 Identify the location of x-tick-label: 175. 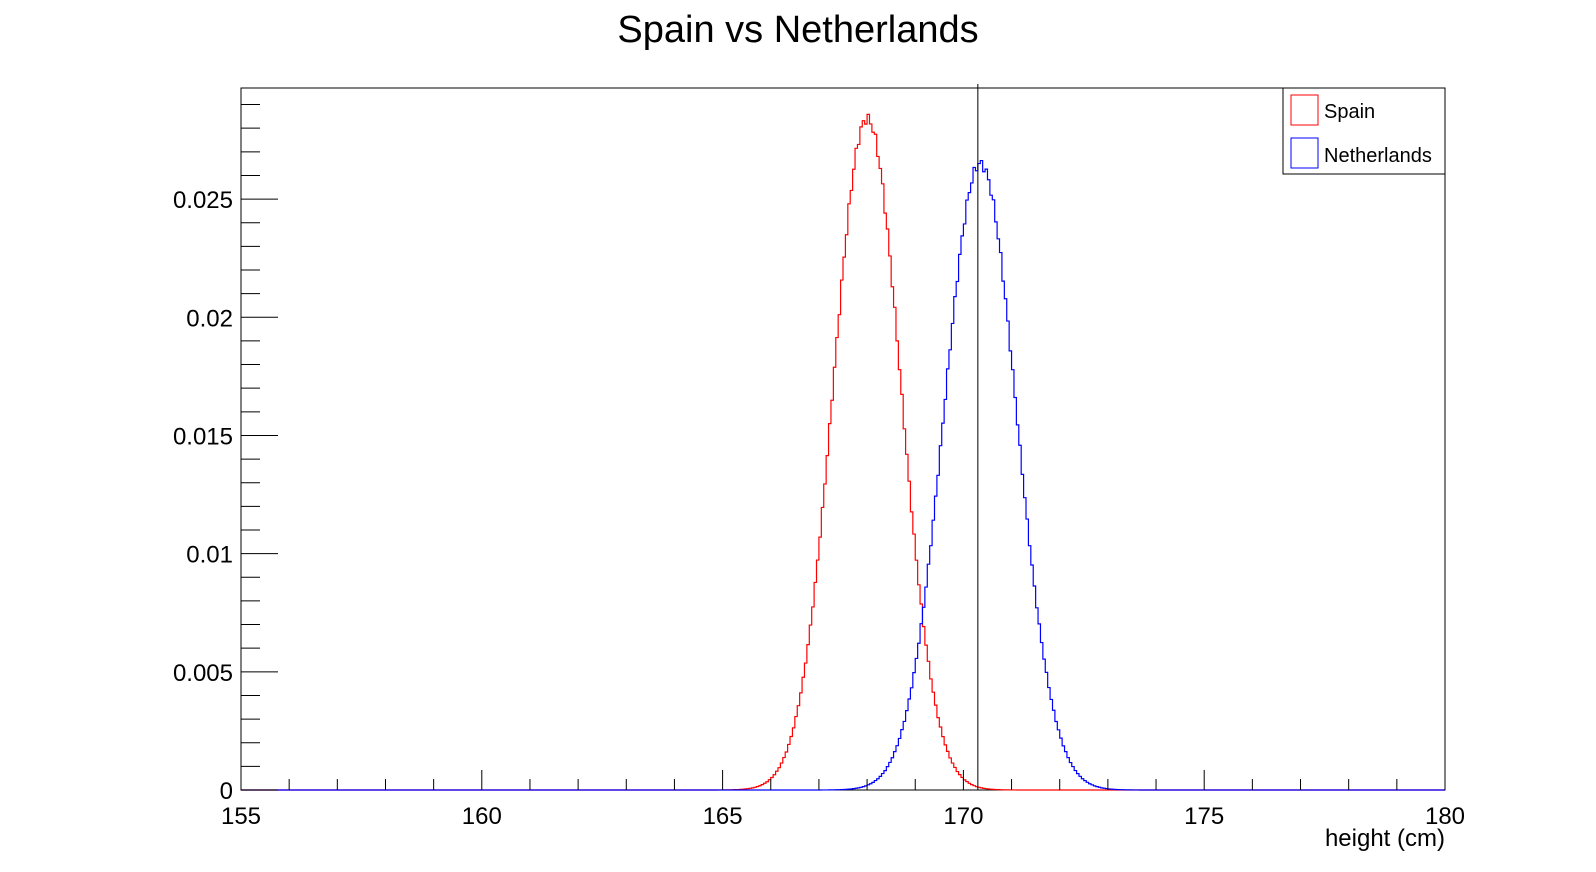
(1204, 816).